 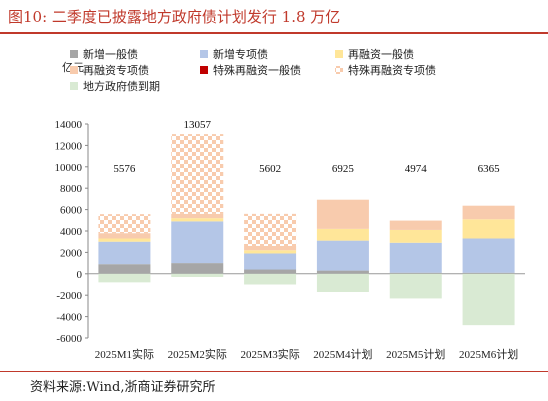 I want to click on y-tick-label: 4000, so click(x=71, y=232).